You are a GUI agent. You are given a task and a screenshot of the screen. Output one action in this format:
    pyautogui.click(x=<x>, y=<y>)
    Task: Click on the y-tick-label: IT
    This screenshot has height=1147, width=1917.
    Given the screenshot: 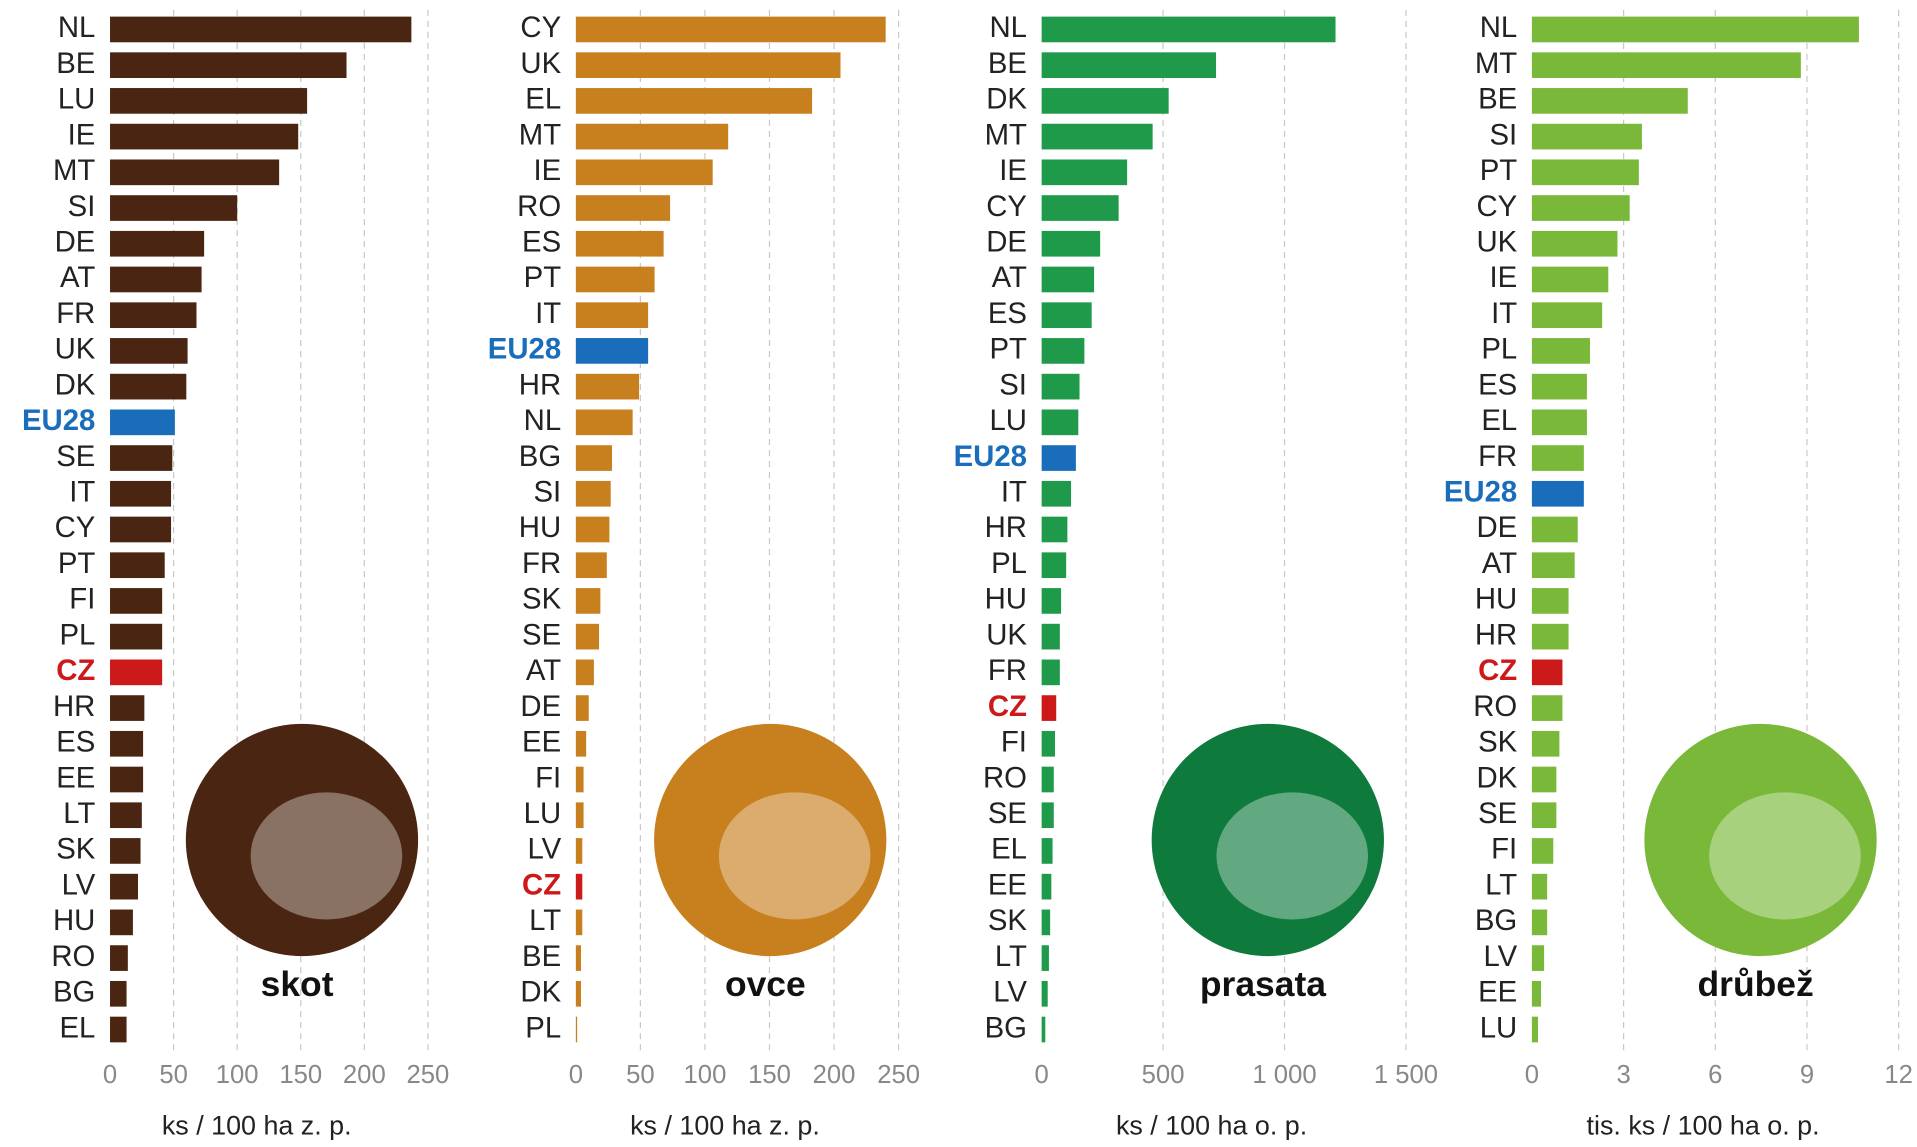 What is the action you would take?
    pyautogui.click(x=1014, y=492)
    